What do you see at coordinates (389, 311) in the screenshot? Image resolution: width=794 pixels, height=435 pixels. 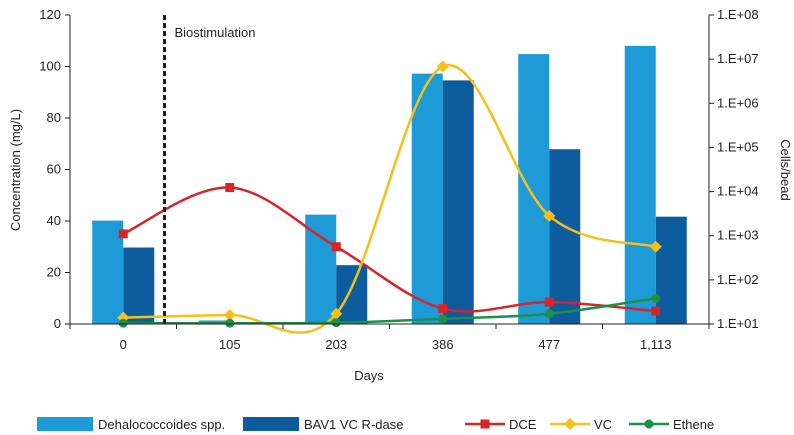 I see `line-ethene` at bounding box center [389, 311].